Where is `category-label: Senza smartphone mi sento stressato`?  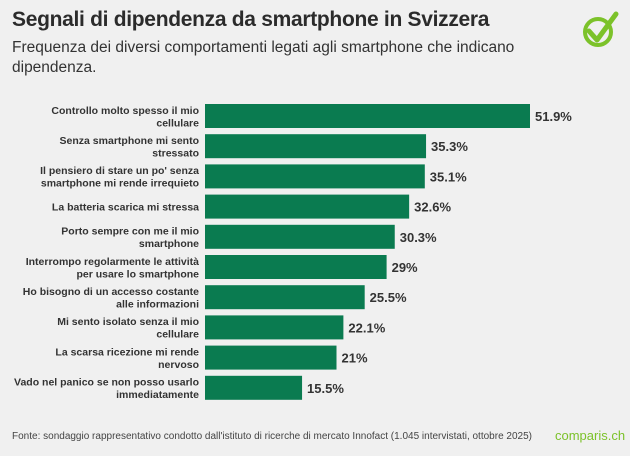
category-label: Senza smartphone mi sento stressato is located at coordinates (129, 147).